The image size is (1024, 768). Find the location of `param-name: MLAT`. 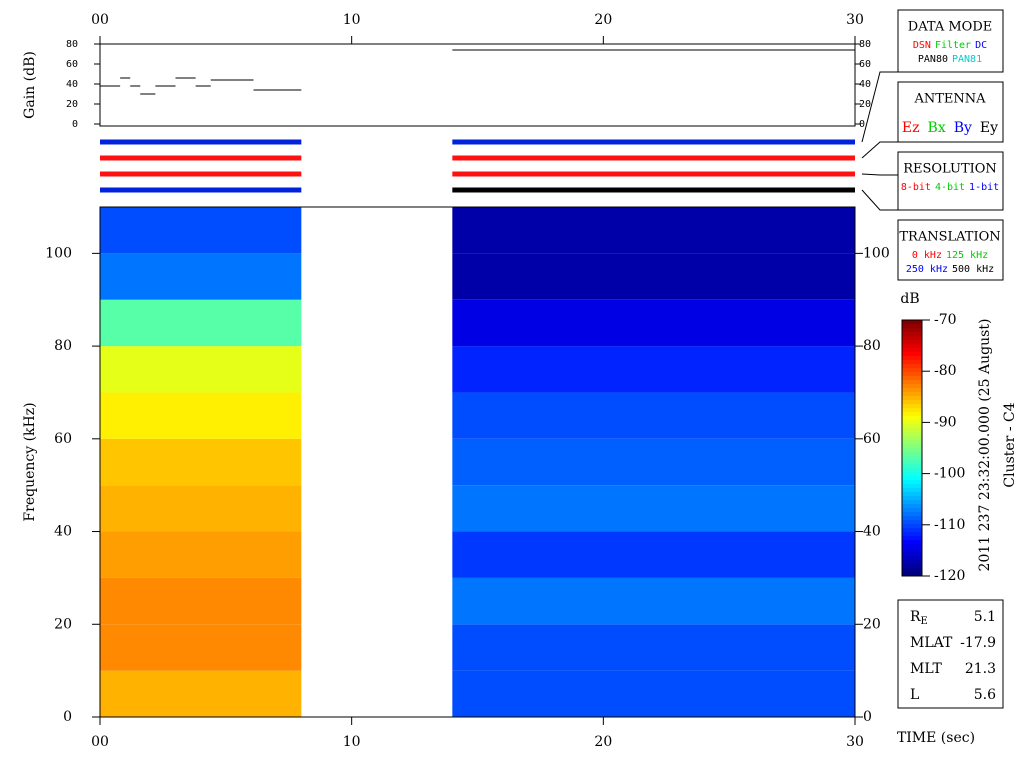

param-name: MLAT is located at coordinates (931, 643).